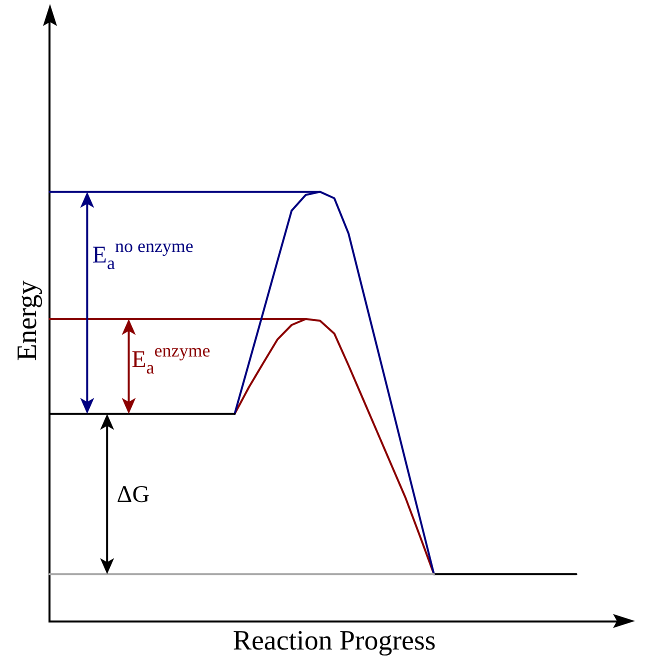 This screenshot has height=671, width=647. I want to click on x-axis-title: Reaction Progress, so click(334, 641).